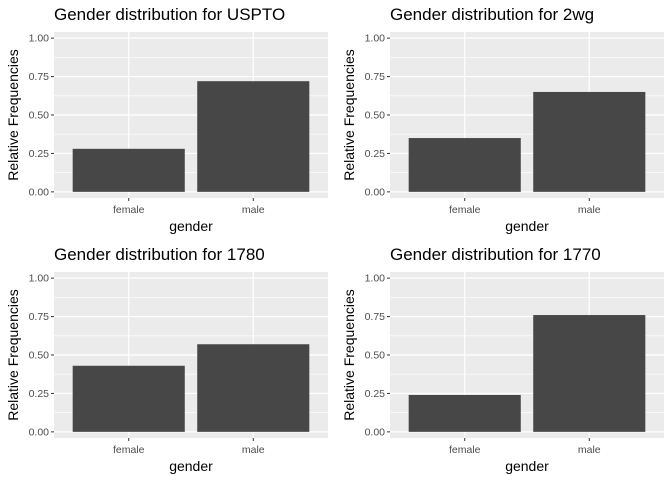  What do you see at coordinates (492, 14) in the screenshot?
I see `chart-title: Gender distribution for 2wg` at bounding box center [492, 14].